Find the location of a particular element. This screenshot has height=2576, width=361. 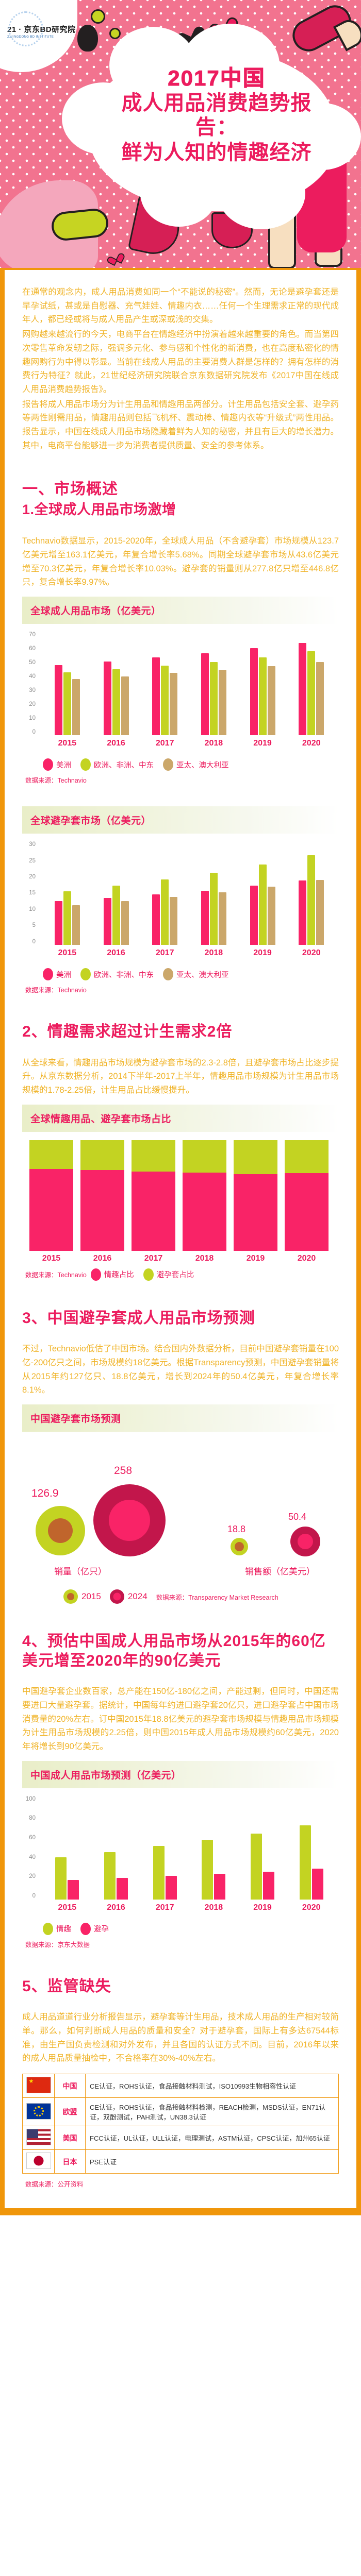

bubble-value-50-4: 50.4 is located at coordinates (297, 1517).